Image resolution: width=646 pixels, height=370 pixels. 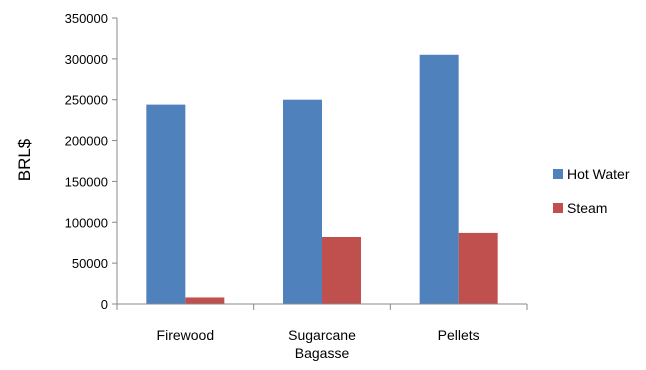 I want to click on y-tick-label: 250000, so click(x=86, y=100).